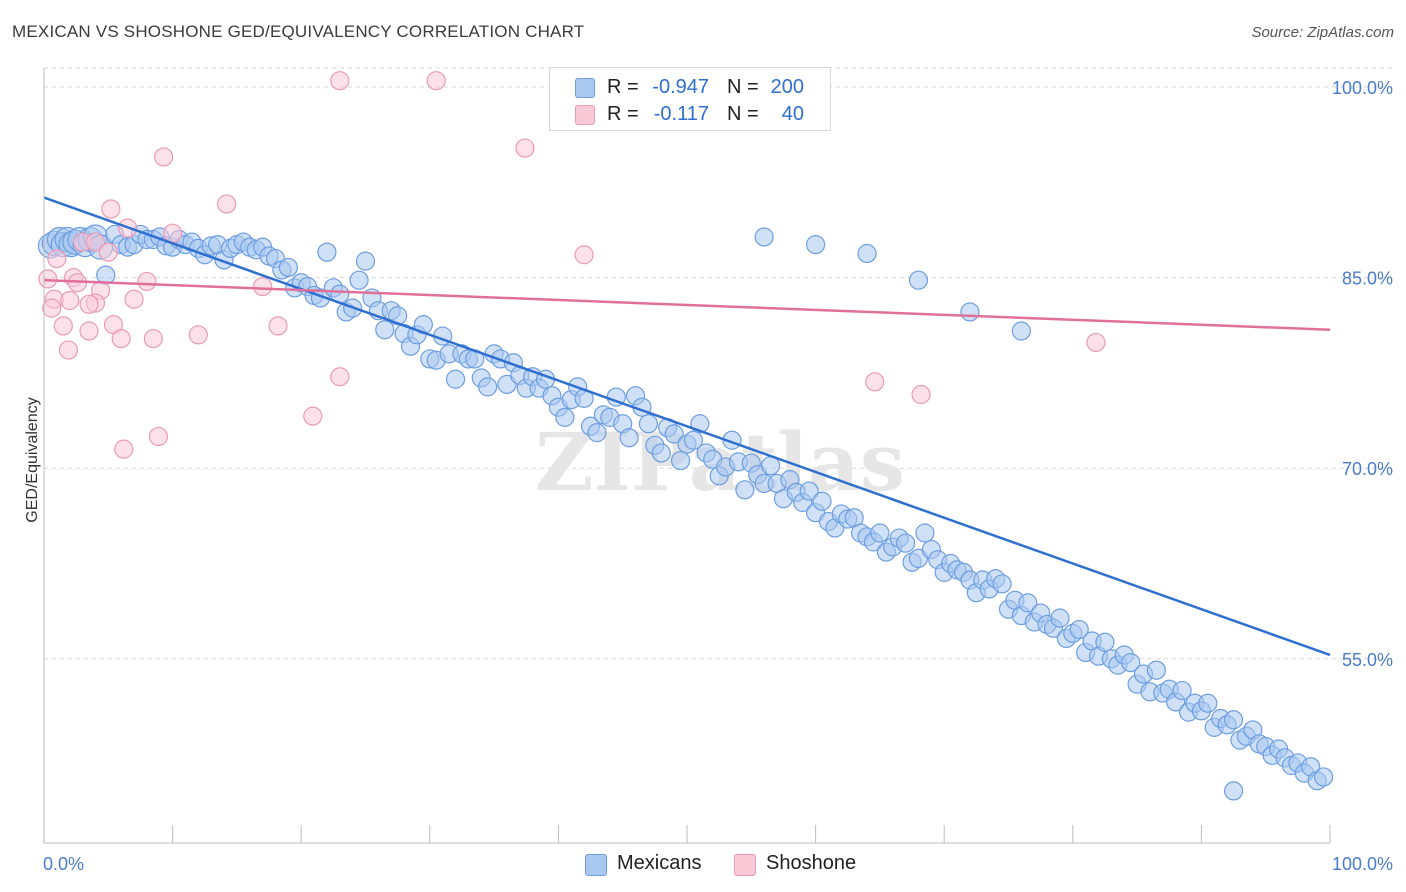 The image size is (1406, 892). Describe the element at coordinates (1362, 88) in the screenshot. I see `y-tick-label: 100.0%` at that location.